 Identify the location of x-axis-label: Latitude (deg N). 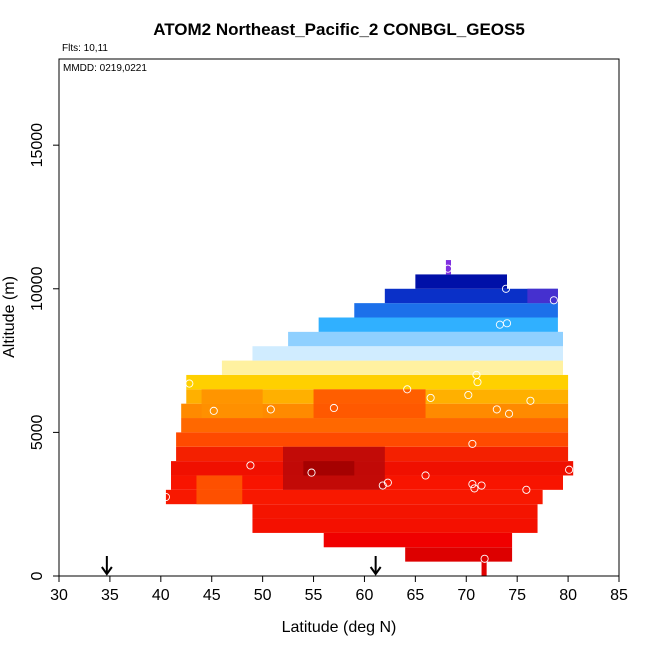
(339, 627).